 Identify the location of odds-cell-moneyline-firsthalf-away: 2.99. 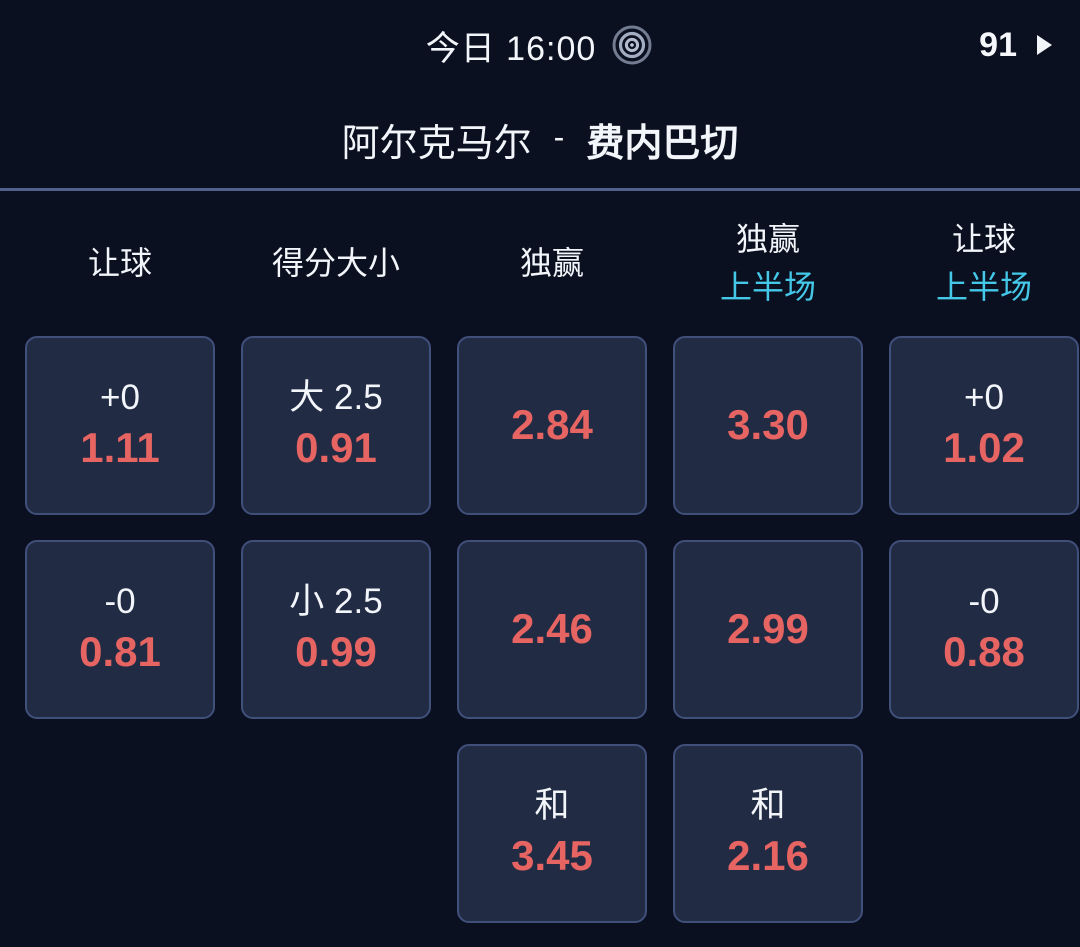
(768, 629).